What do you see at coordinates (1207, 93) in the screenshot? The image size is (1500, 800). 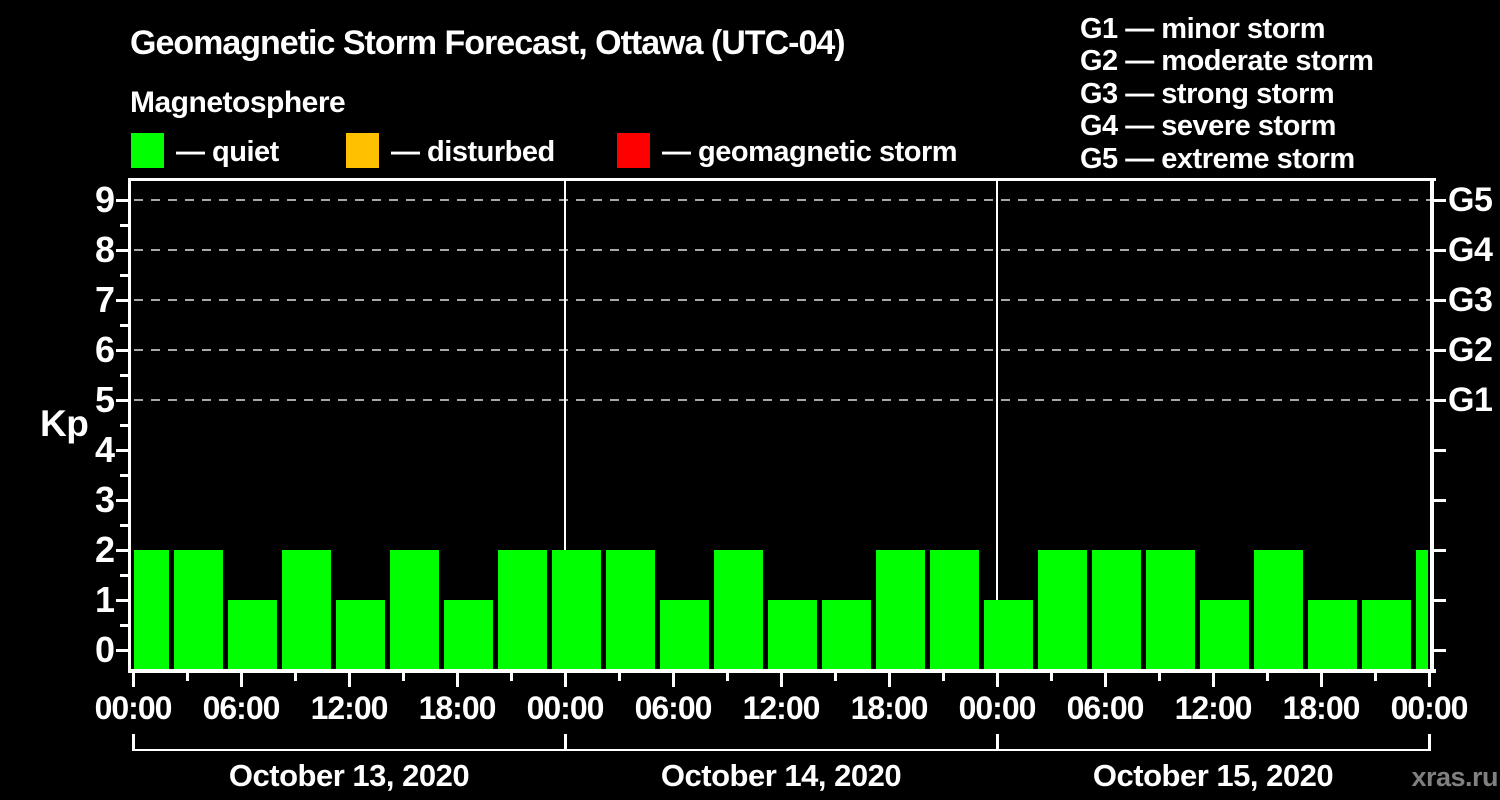 I see `g-legend-line: G3 — strong storm` at bounding box center [1207, 93].